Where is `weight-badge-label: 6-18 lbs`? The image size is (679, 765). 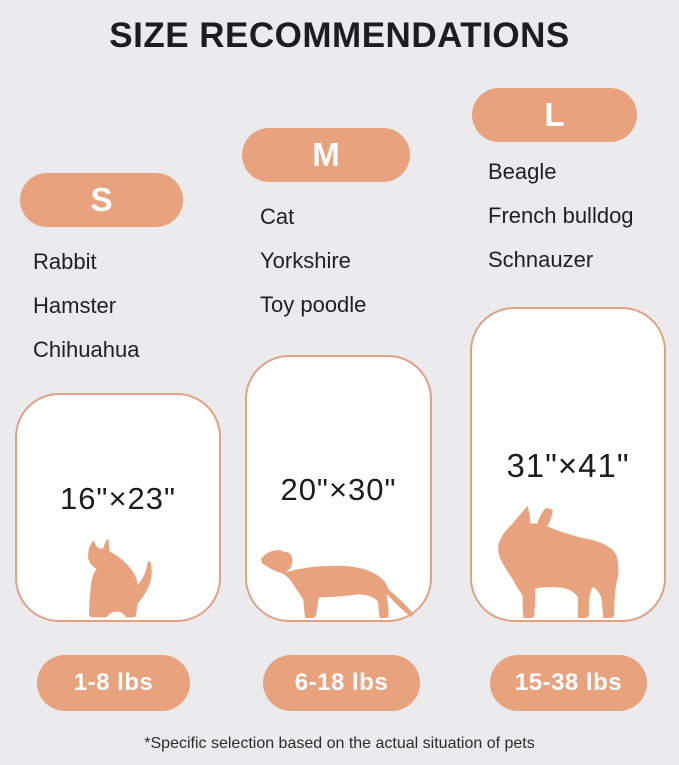 weight-badge-label: 6-18 lbs is located at coordinates (341, 682).